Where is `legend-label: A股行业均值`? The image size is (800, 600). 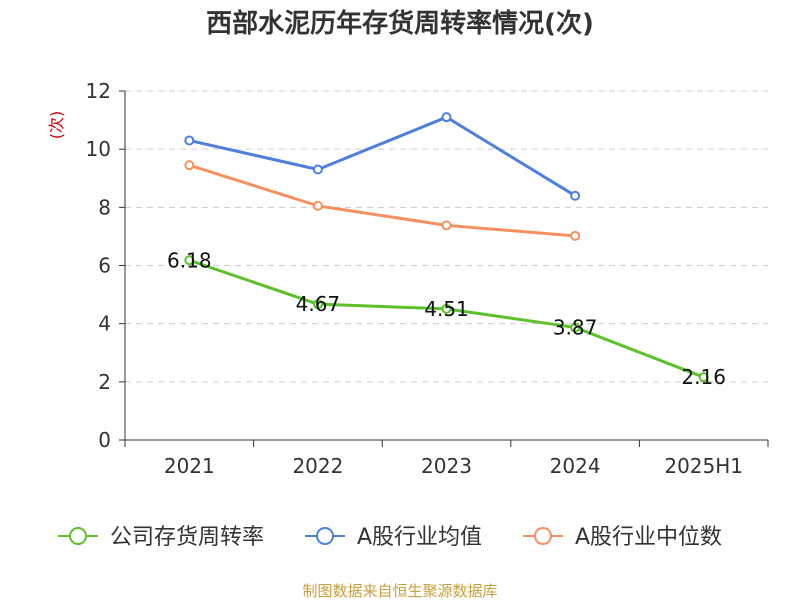
legend-label: A股行业均值 is located at coordinates (419, 537).